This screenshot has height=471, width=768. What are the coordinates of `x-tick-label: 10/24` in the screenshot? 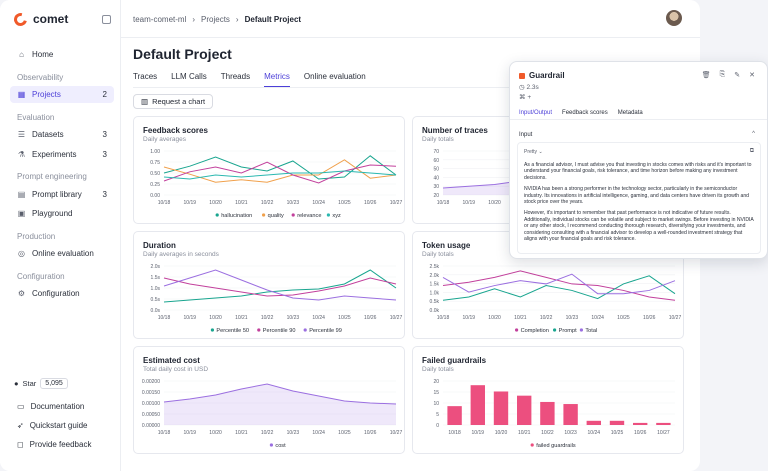 It's located at (597, 318).